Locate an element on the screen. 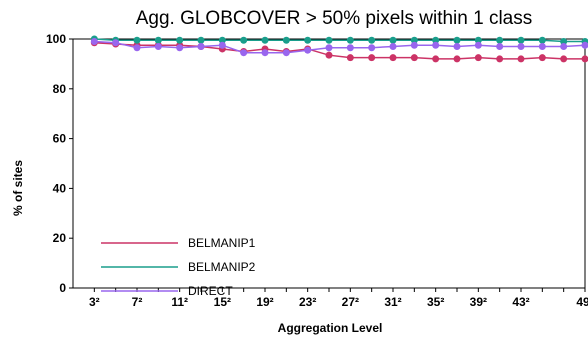 This screenshot has width=588, height=339. x-tick-label: 49² is located at coordinates (582, 302).